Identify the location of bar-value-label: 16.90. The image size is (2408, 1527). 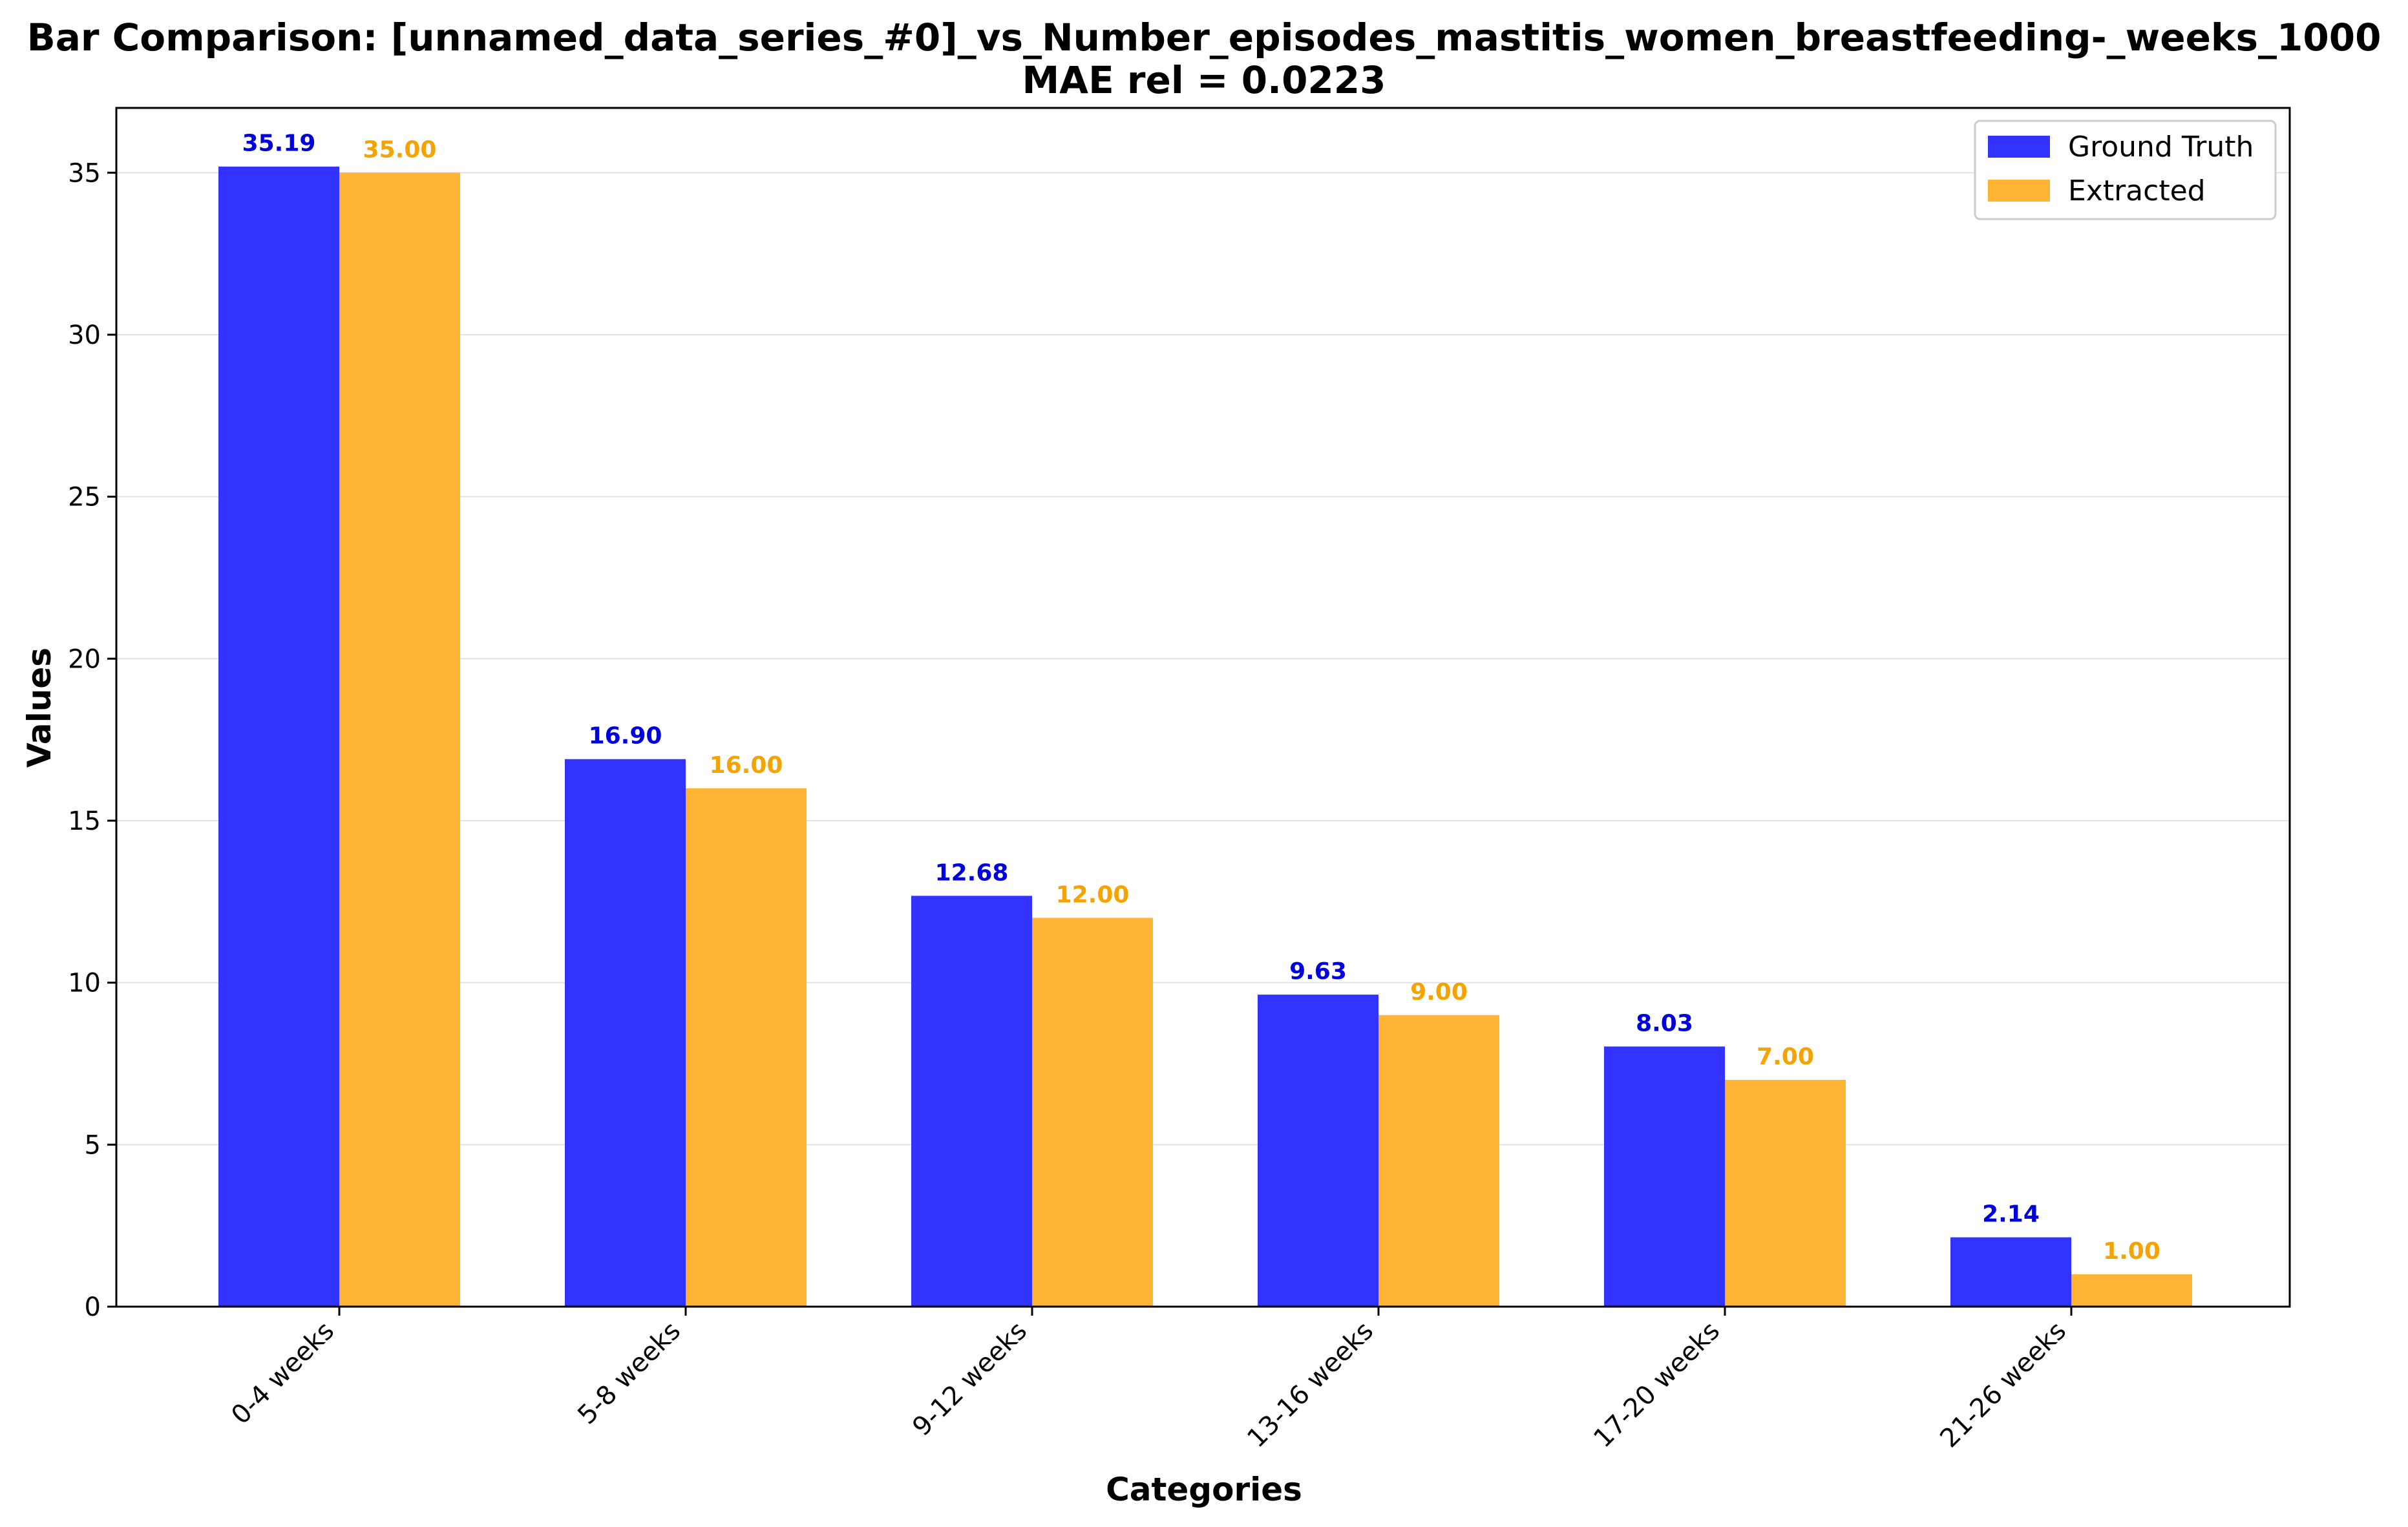
(625, 736).